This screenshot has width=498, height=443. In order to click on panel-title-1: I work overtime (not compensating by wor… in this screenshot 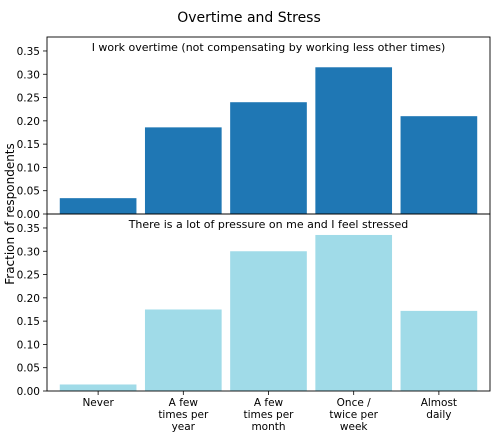, I will do `click(269, 47)`.